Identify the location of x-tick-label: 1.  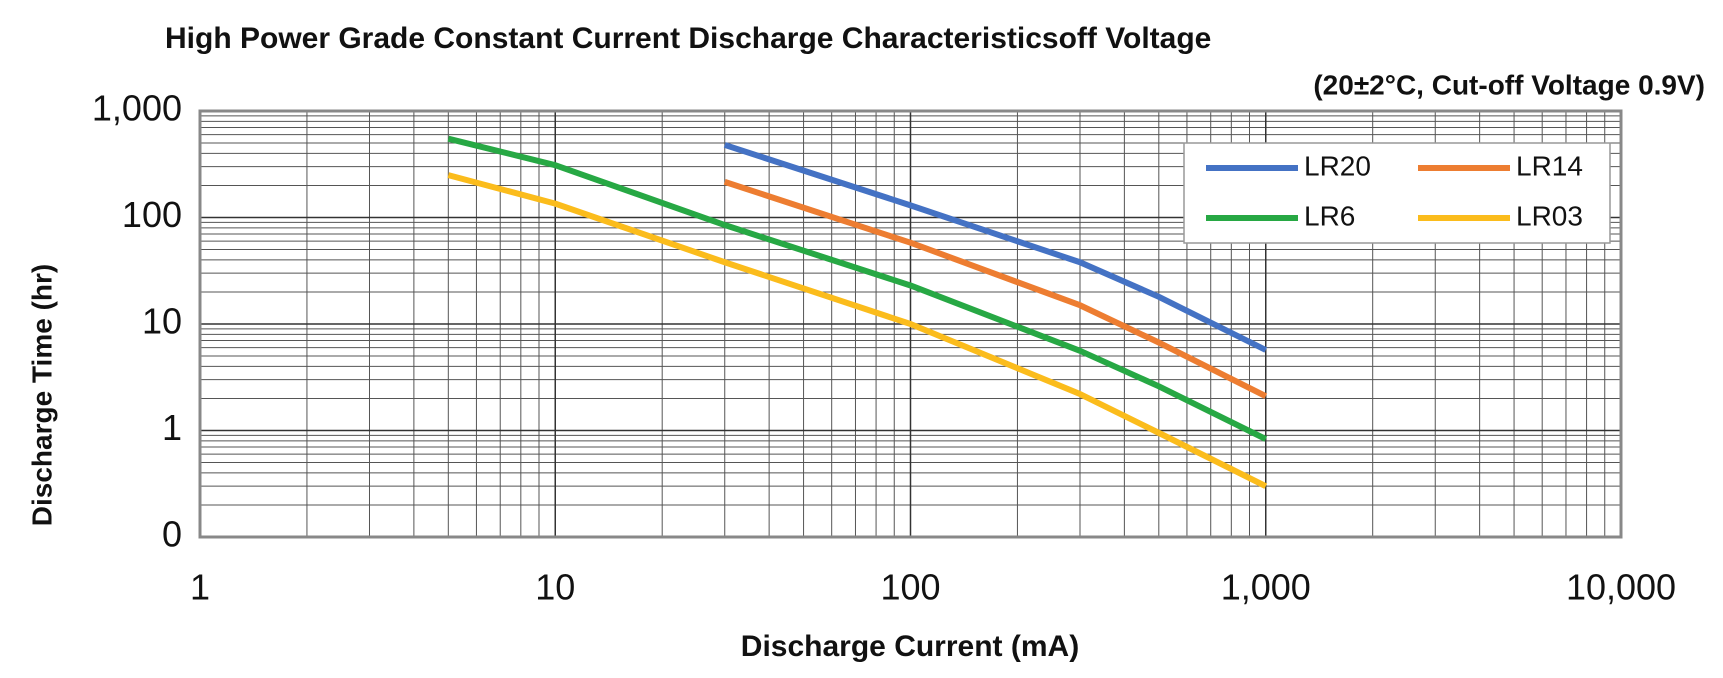
(200, 587).